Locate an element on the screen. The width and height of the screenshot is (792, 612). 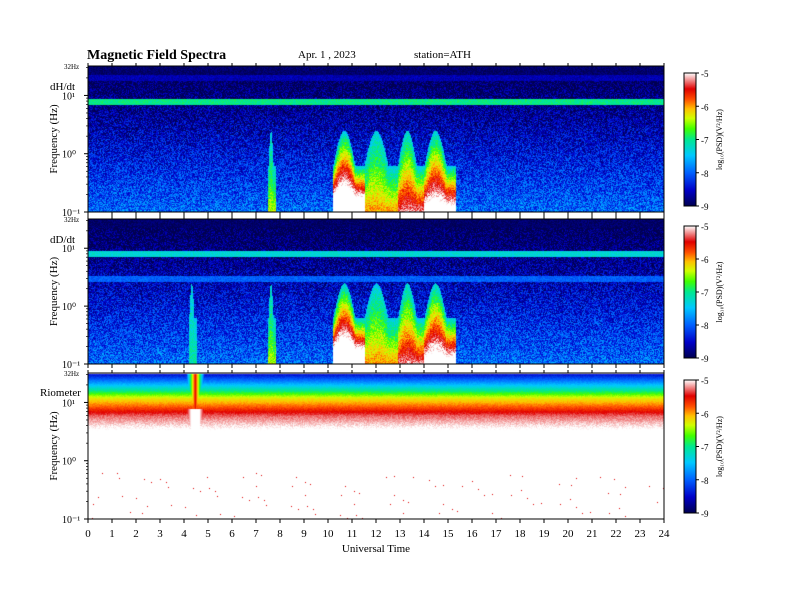
x-tick-label: 17 is located at coordinates (497, 534).